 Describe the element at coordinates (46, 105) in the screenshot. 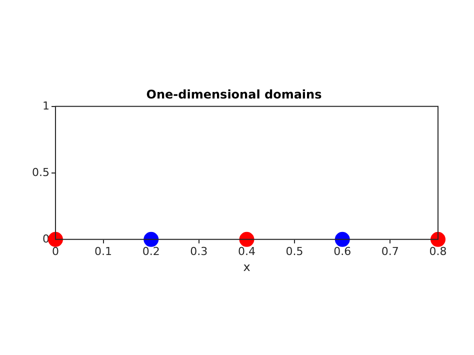

I see `y-tick-label: 1` at that location.